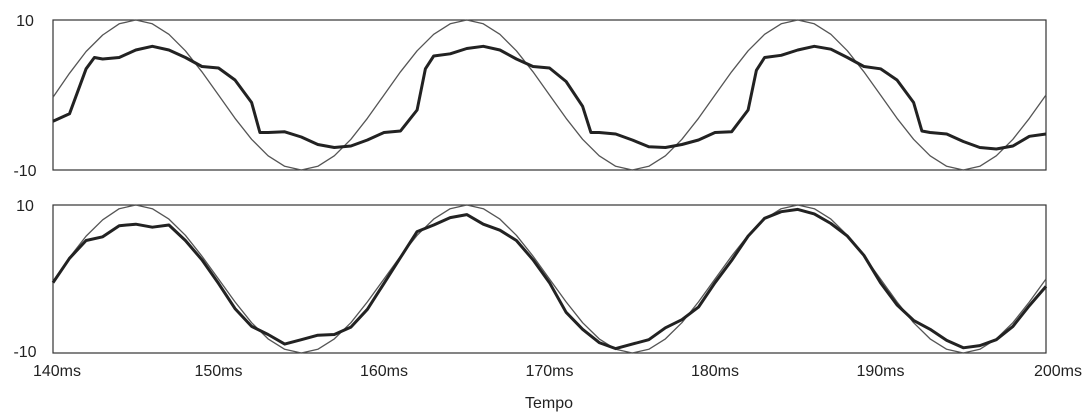 The height and width of the screenshot is (420, 1084). I want to click on bottom-ytick-min: -10, so click(24, 352).